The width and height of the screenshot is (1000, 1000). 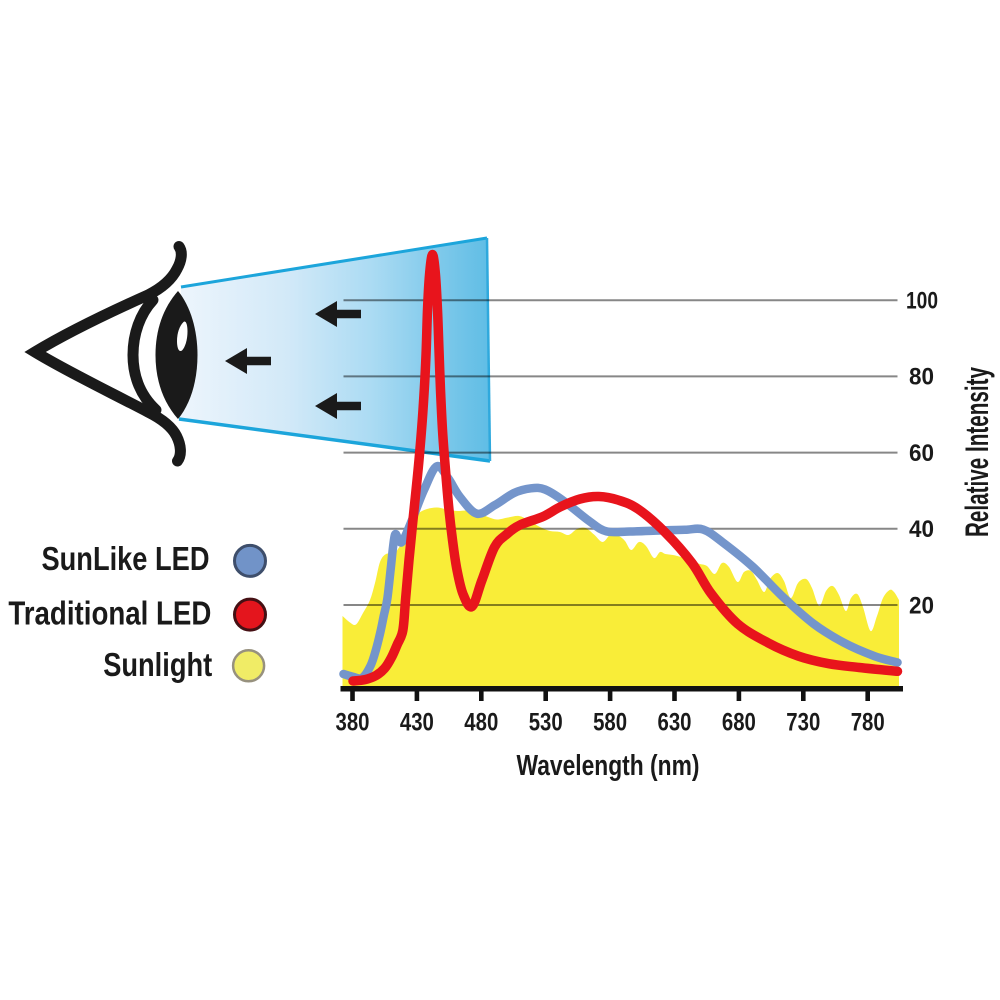 What do you see at coordinates (922, 301) in the screenshot?
I see `svg-text: 100` at bounding box center [922, 301].